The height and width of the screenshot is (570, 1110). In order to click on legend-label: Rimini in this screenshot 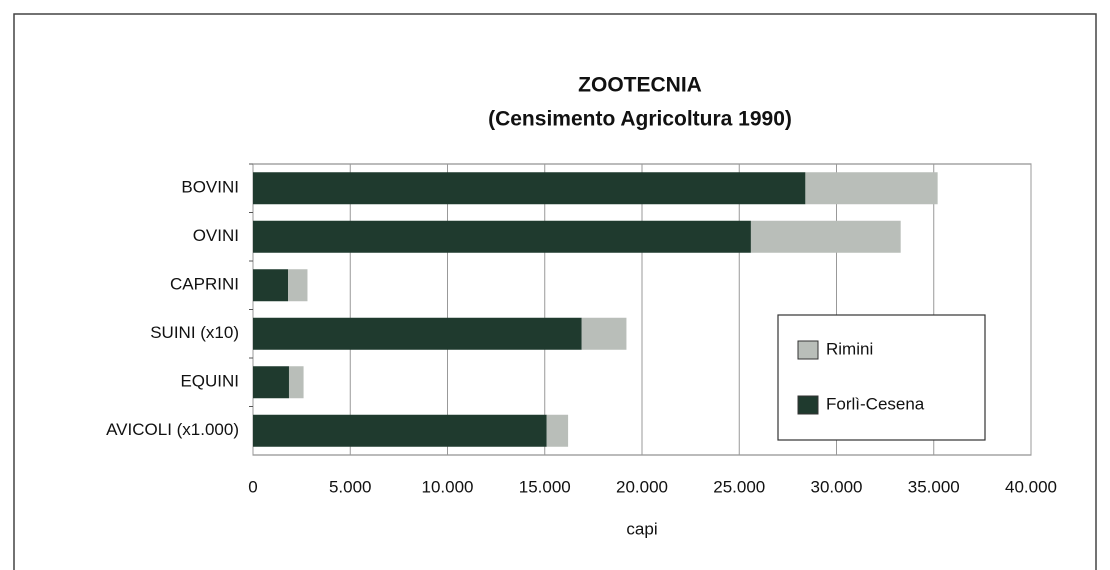, I will do `click(849, 348)`.